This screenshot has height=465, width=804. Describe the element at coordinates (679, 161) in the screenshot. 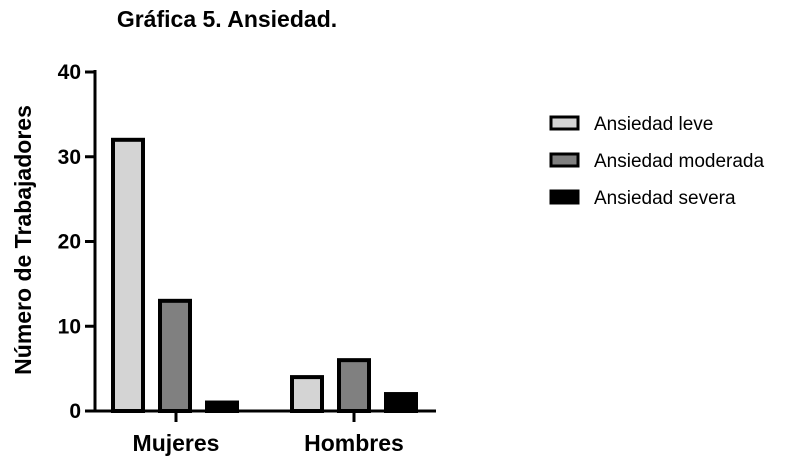

I see `legend-label-2: Ansiedad moderada` at that location.